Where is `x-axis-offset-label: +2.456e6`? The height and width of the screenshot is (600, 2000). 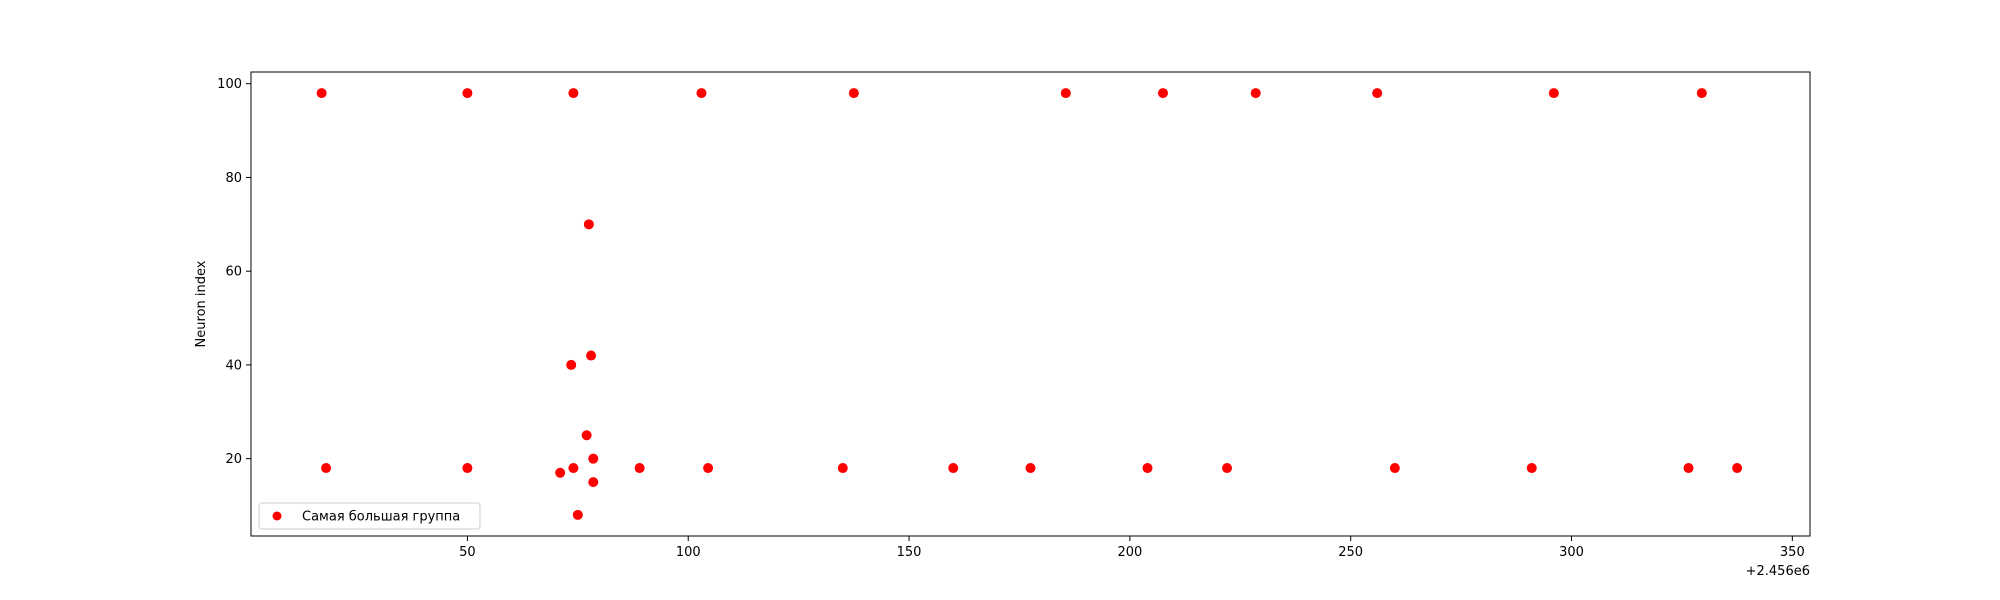 x-axis-offset-label: +2.456e6 is located at coordinates (1778, 571).